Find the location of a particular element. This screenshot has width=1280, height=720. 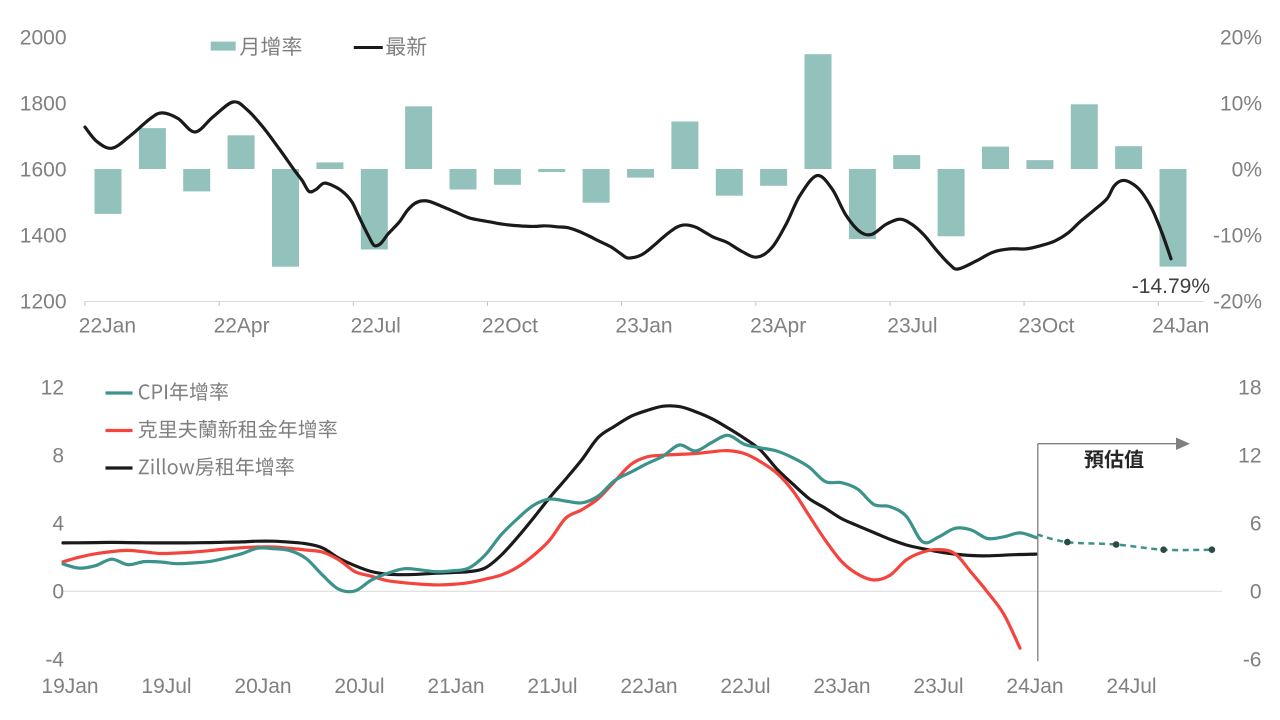

svg-text: 23Oct is located at coordinates (1046, 326).